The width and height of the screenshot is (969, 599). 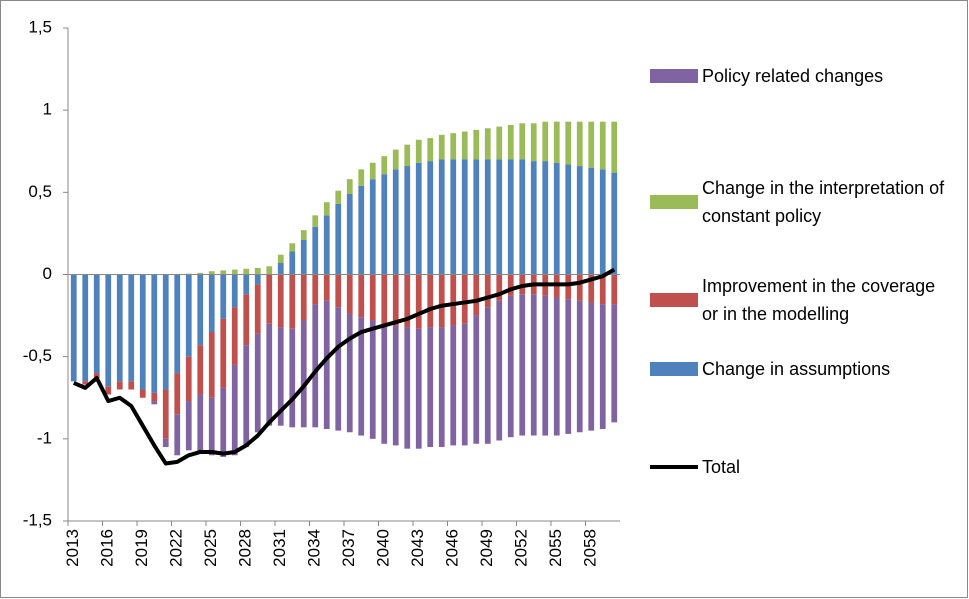 I want to click on x-tick-label: 2013, so click(x=72, y=548).